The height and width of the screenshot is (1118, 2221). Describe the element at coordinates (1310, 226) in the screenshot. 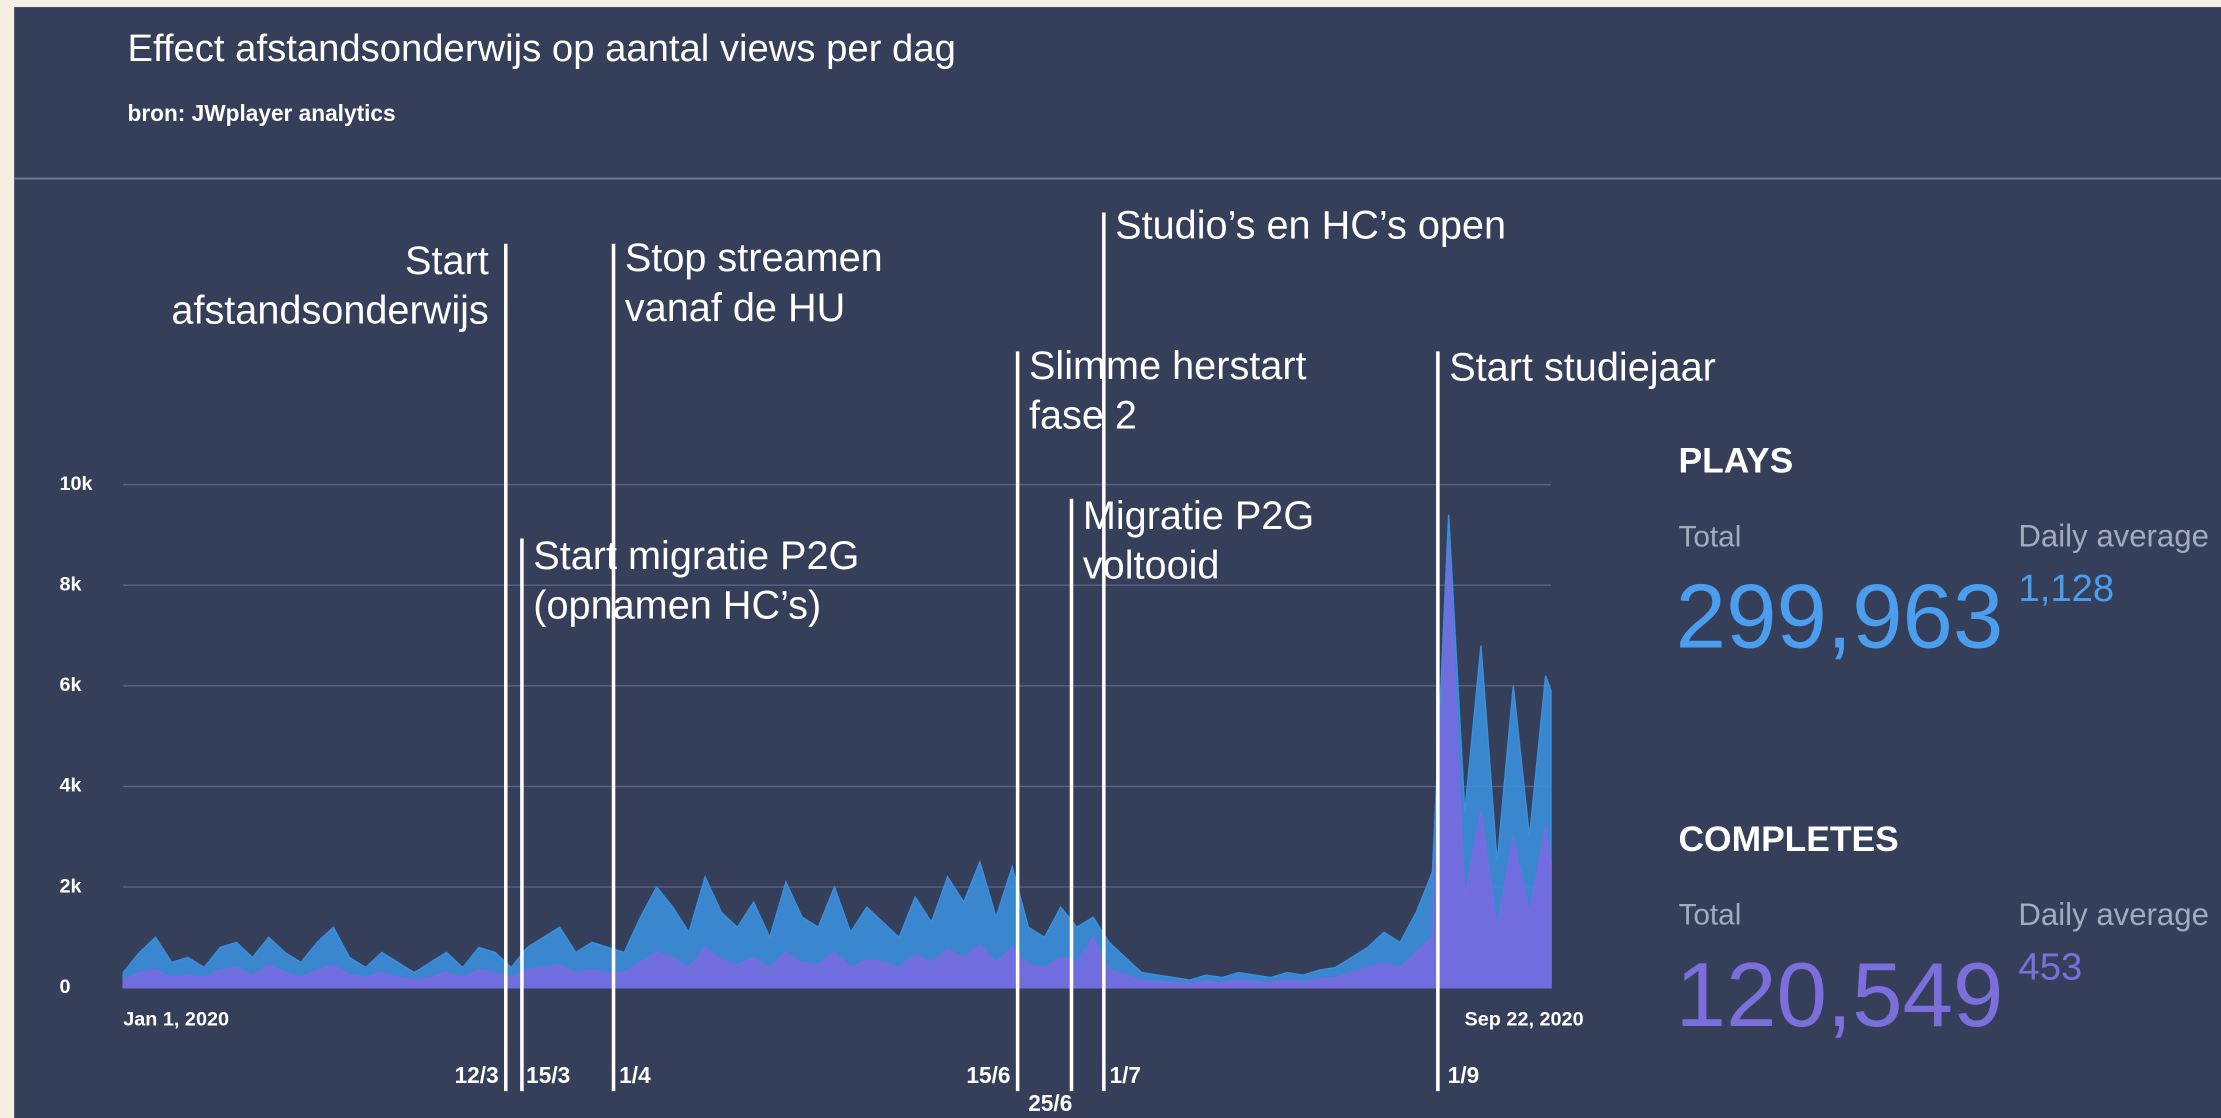

I see `annotation-text: Studio’s en HC’s open` at that location.